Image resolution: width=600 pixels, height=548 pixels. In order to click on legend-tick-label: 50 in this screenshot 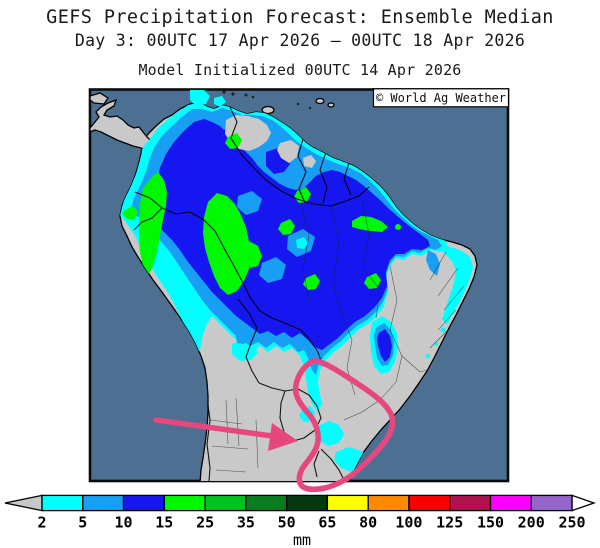, I will do `click(287, 523)`.